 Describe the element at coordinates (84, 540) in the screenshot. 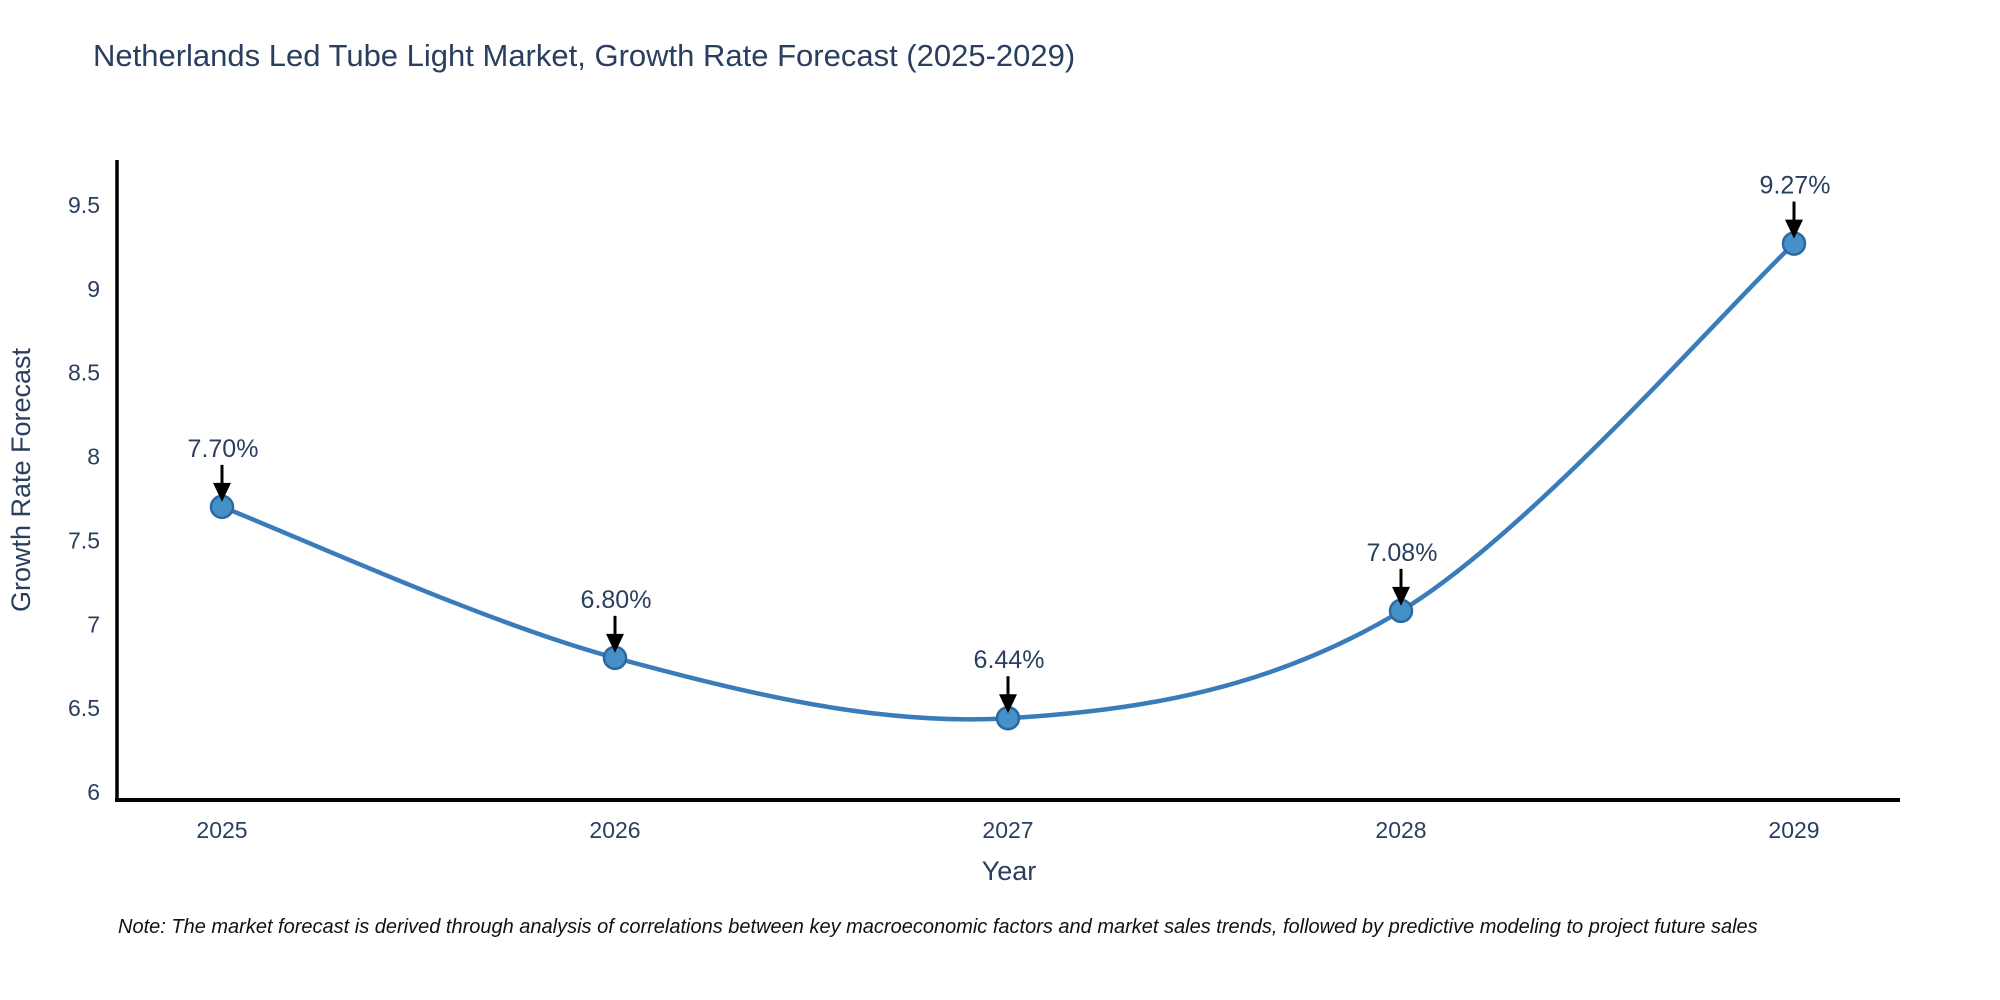

I see `y-tick-label: 7.5` at that location.